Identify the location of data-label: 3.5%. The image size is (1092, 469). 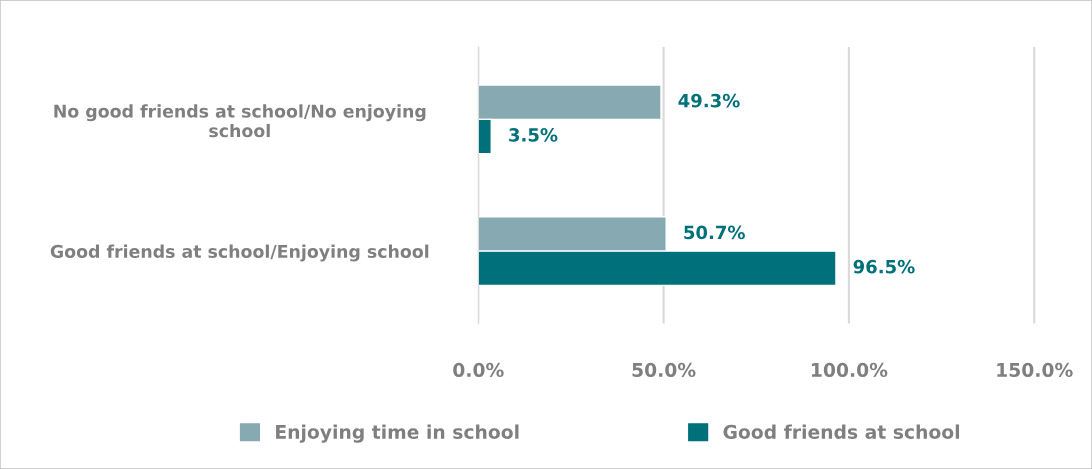
(533, 135).